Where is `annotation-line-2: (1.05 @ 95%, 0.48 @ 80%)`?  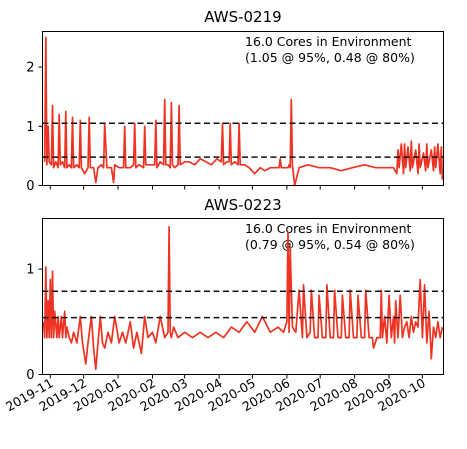
annotation-line-2: (1.05 @ 95%, 0.48 @ 80%) is located at coordinates (330, 57).